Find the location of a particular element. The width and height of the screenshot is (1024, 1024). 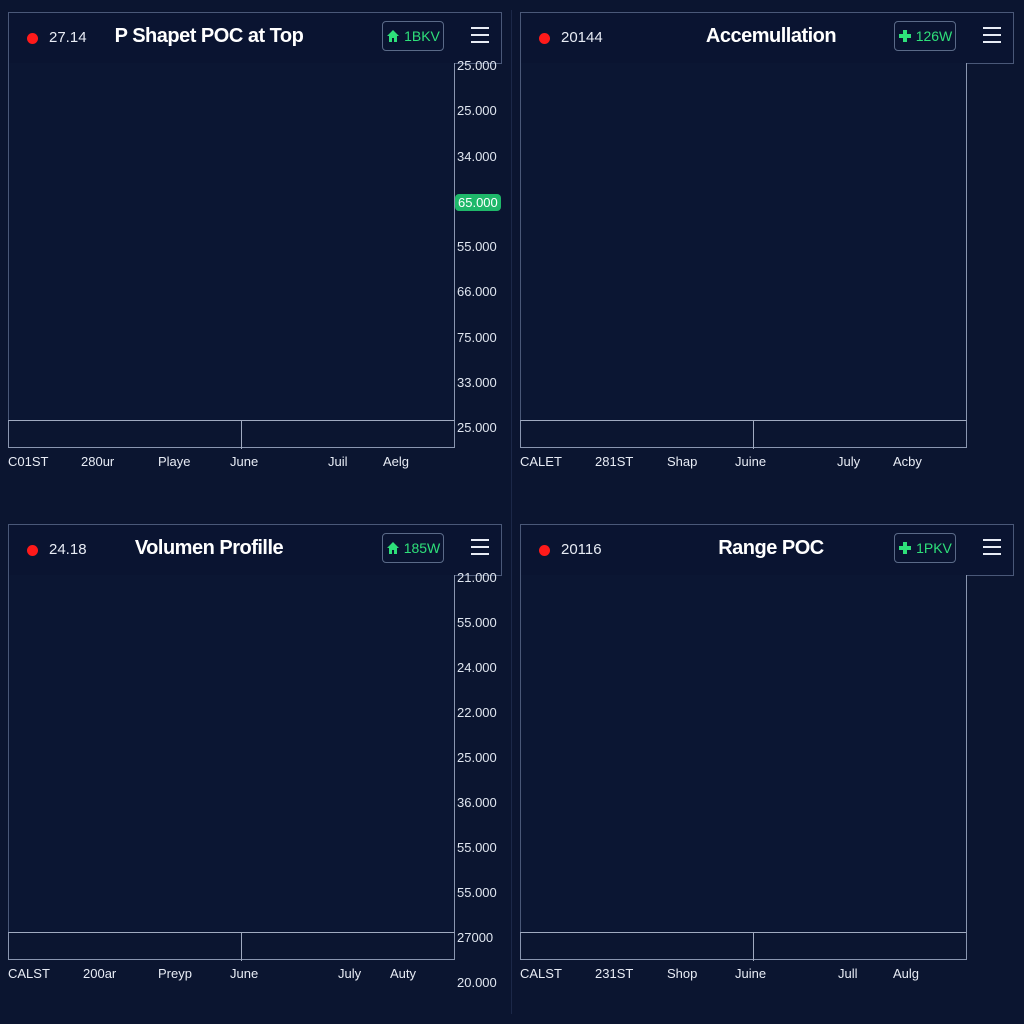

y-tick-label: 21.000 is located at coordinates (477, 577).